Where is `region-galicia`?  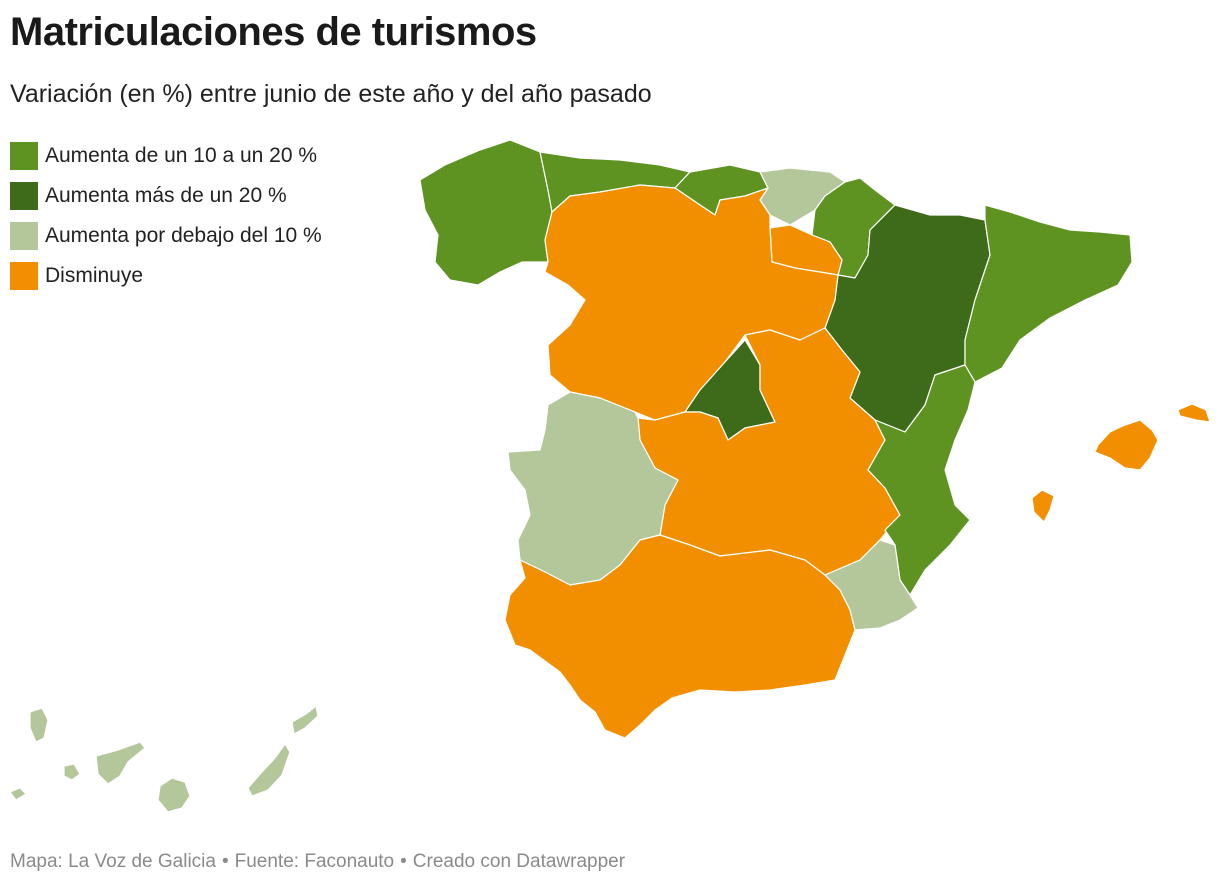 region-galicia is located at coordinates (486, 212).